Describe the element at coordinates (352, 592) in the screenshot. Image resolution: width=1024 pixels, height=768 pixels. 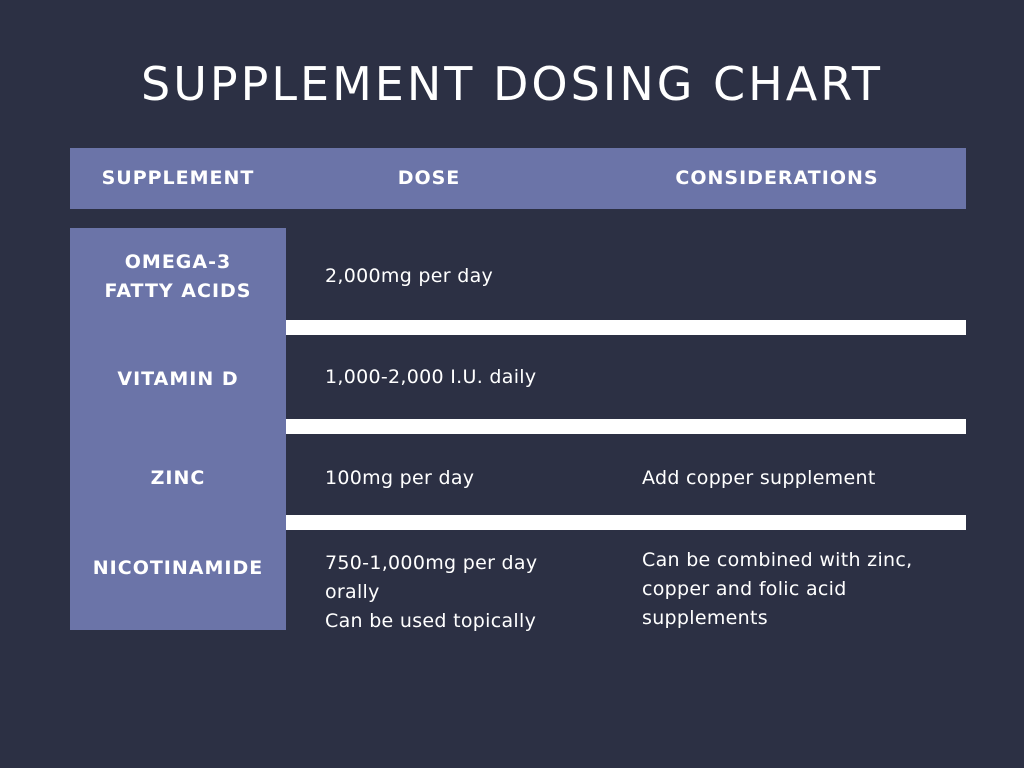
I see `dose-line: orally` at that location.